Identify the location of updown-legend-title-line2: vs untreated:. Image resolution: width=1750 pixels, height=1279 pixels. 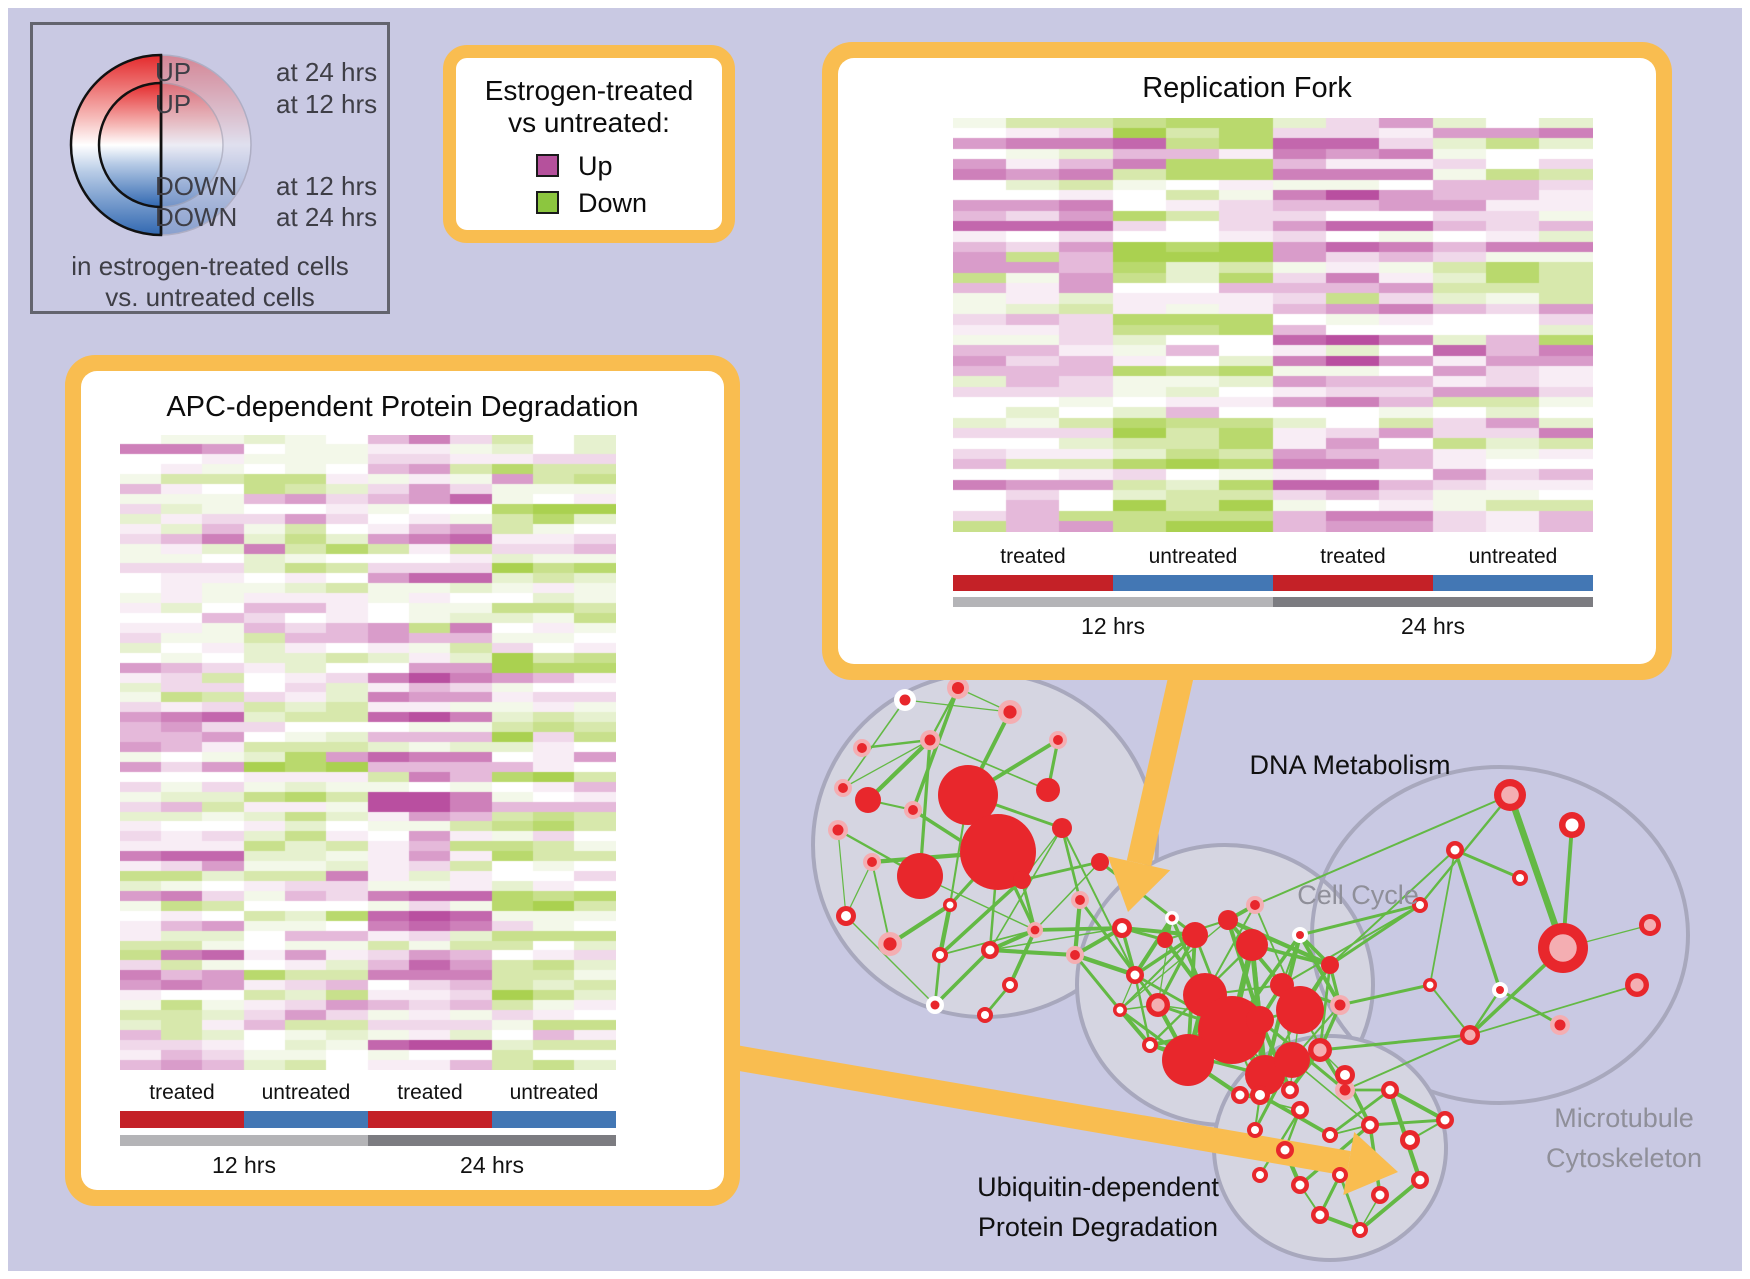
(589, 122).